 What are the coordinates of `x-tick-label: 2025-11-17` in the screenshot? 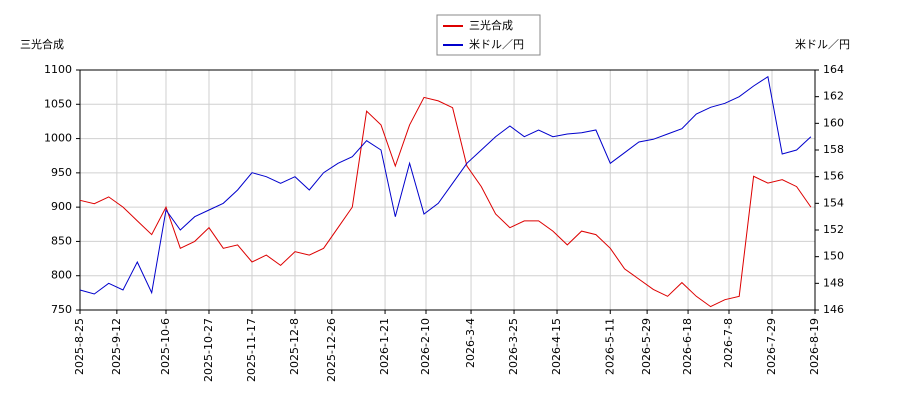 It's located at (251, 350).